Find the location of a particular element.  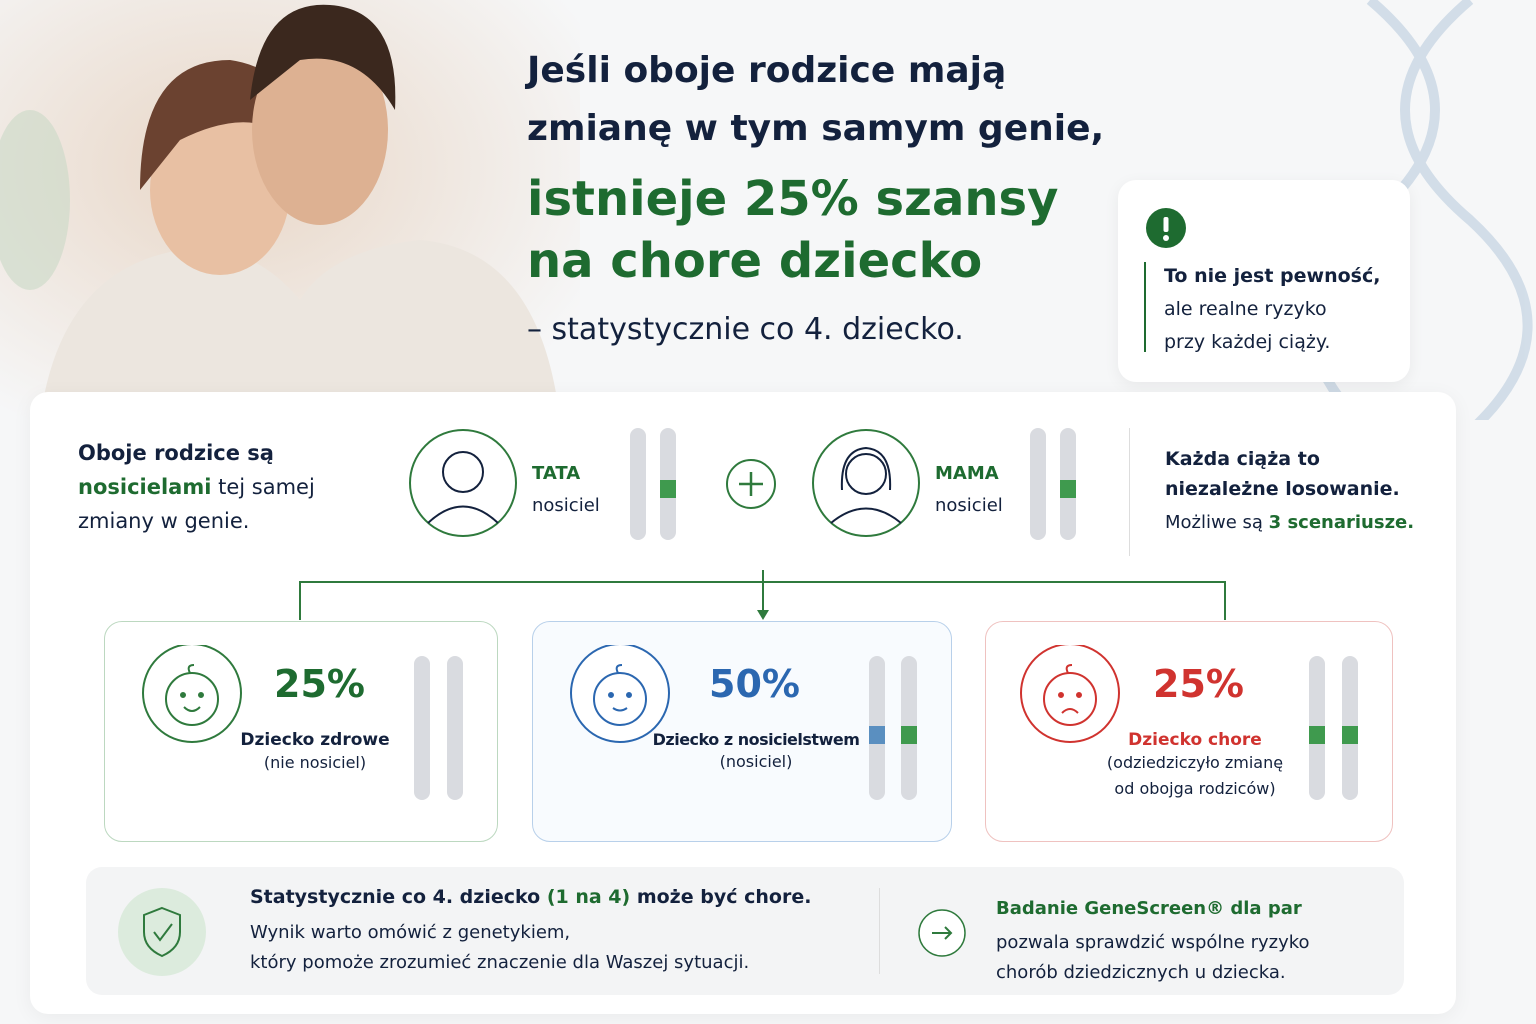

intro-line: zmiany w genie. is located at coordinates (164, 521).